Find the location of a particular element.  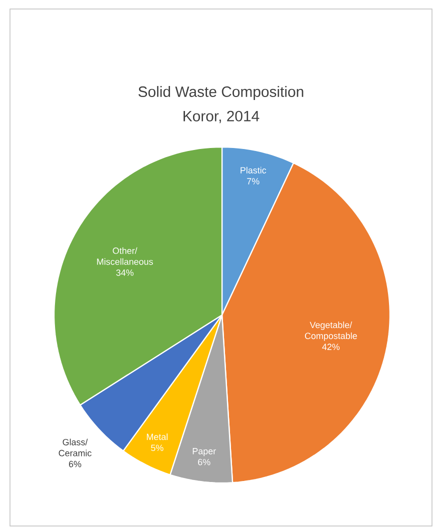

slice-label: Plastic is located at coordinates (253, 170).